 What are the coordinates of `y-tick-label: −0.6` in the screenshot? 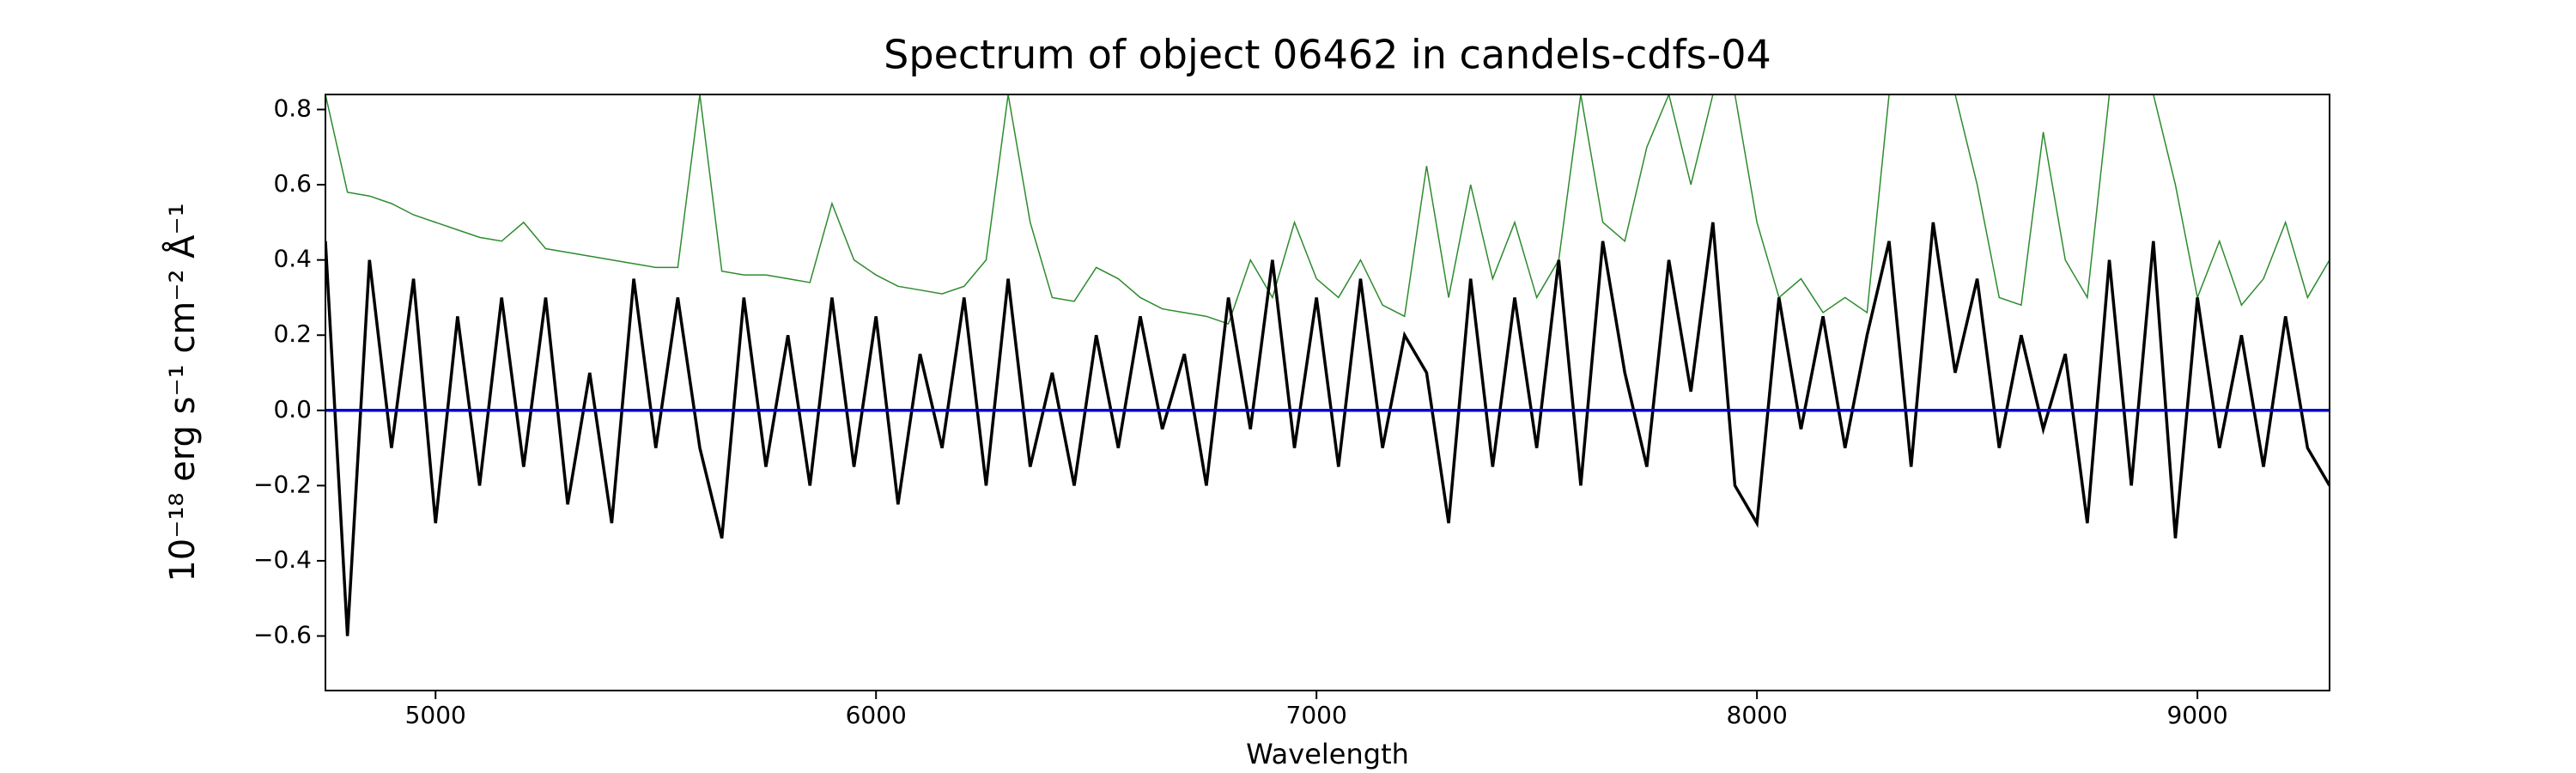 It's located at (282, 635).